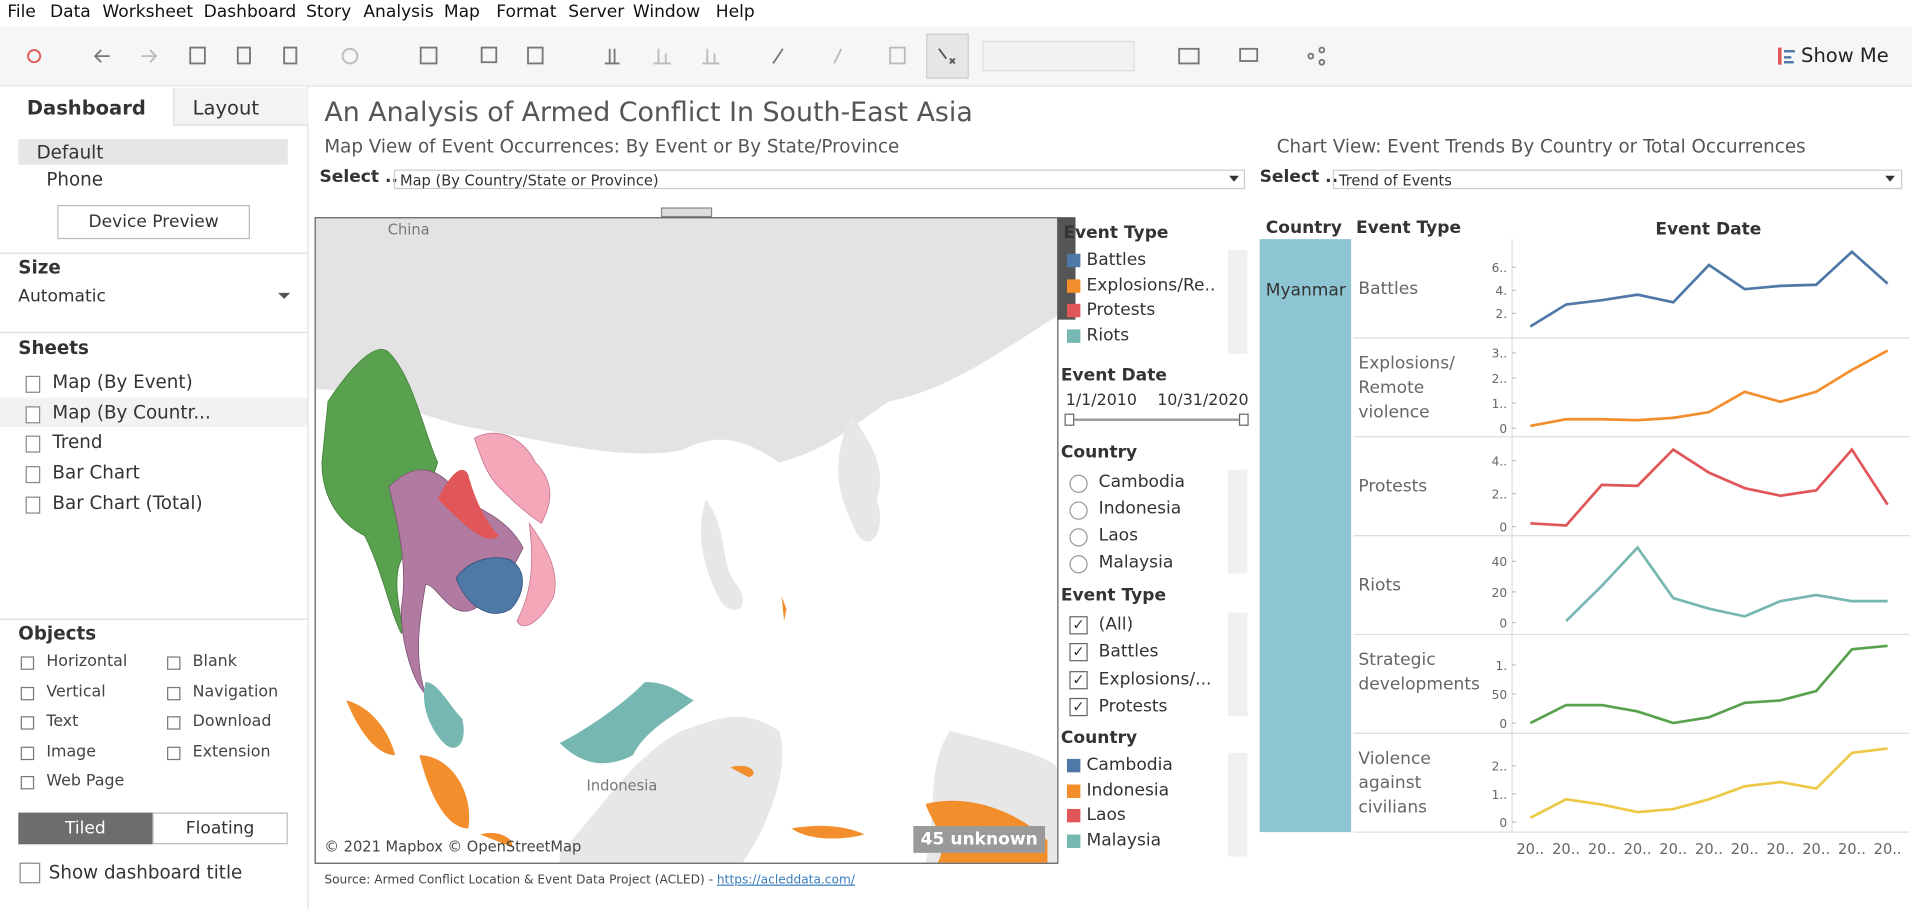 The width and height of the screenshot is (1912, 909). I want to click on filter-item: Battles, so click(1128, 652).